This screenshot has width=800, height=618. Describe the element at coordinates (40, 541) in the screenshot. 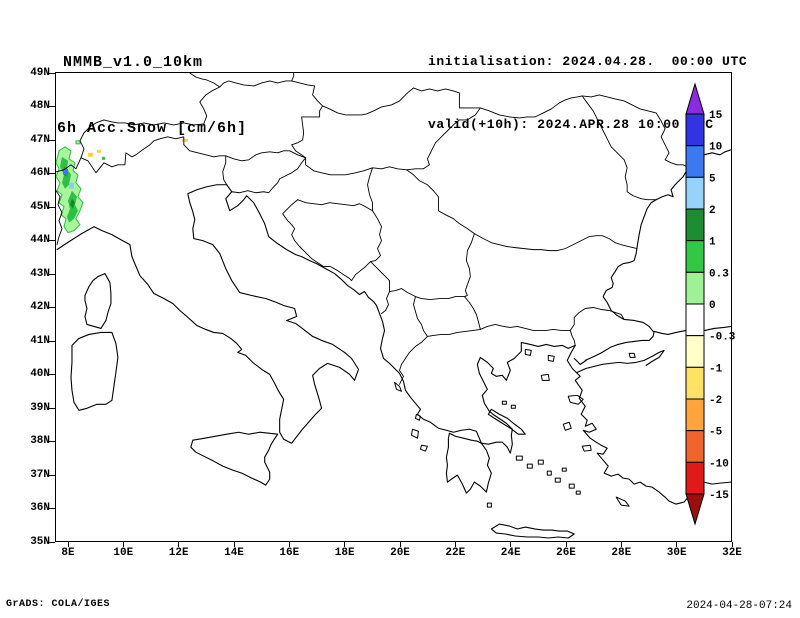

I see `y-axis-tick-label: 35N` at that location.